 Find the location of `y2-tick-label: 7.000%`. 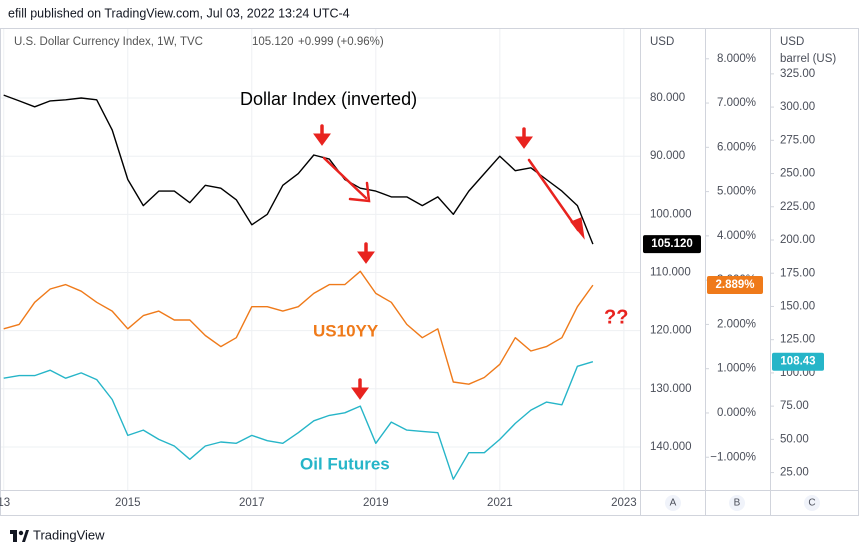

y2-tick-label: 7.000% is located at coordinates (736, 103).